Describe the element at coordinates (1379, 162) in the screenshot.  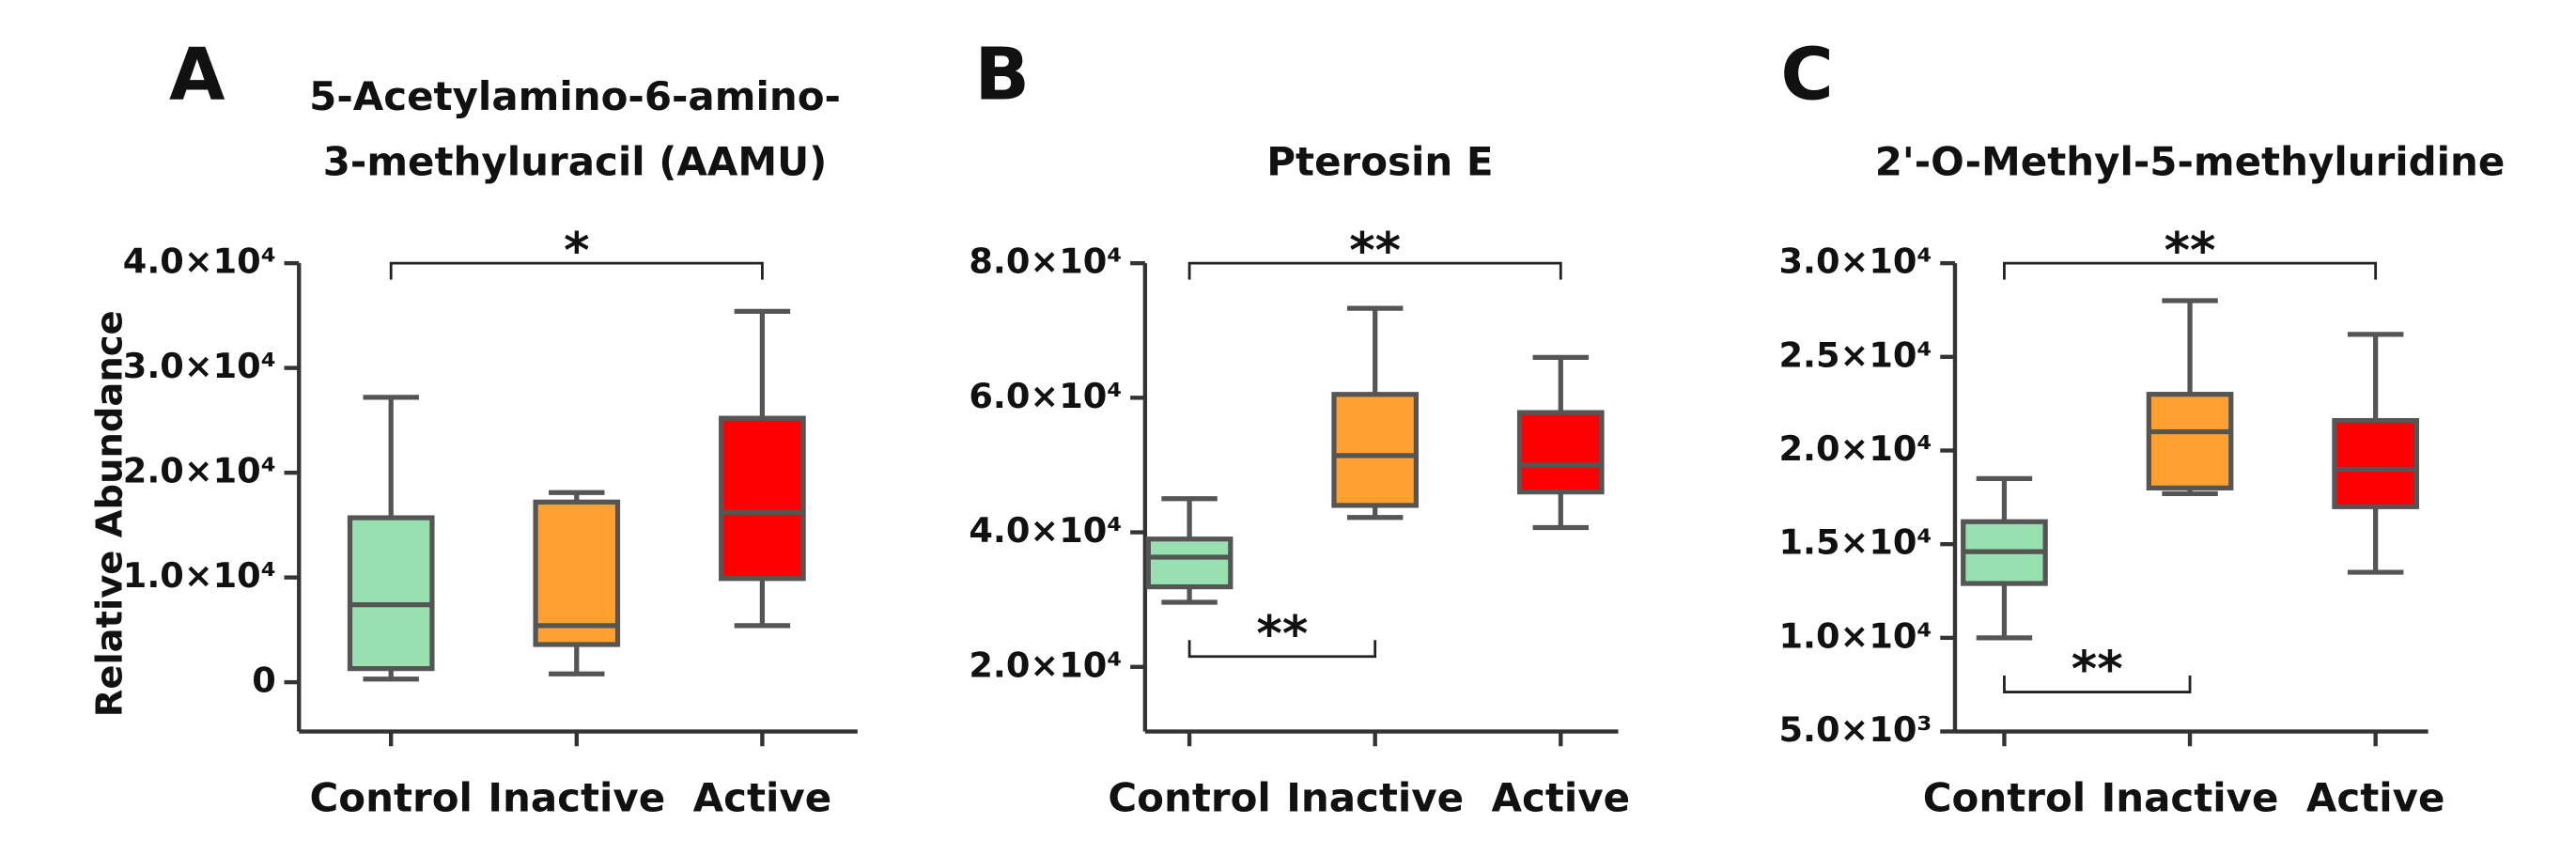
I see `chart-title: Pterosin E` at that location.